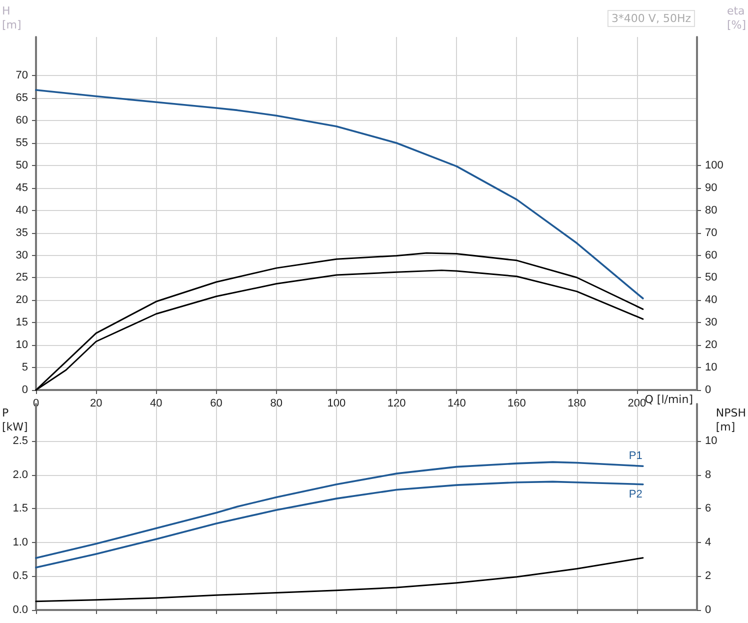  Describe the element at coordinates (22, 255) in the screenshot. I see `y-tick-label: 30` at that location.